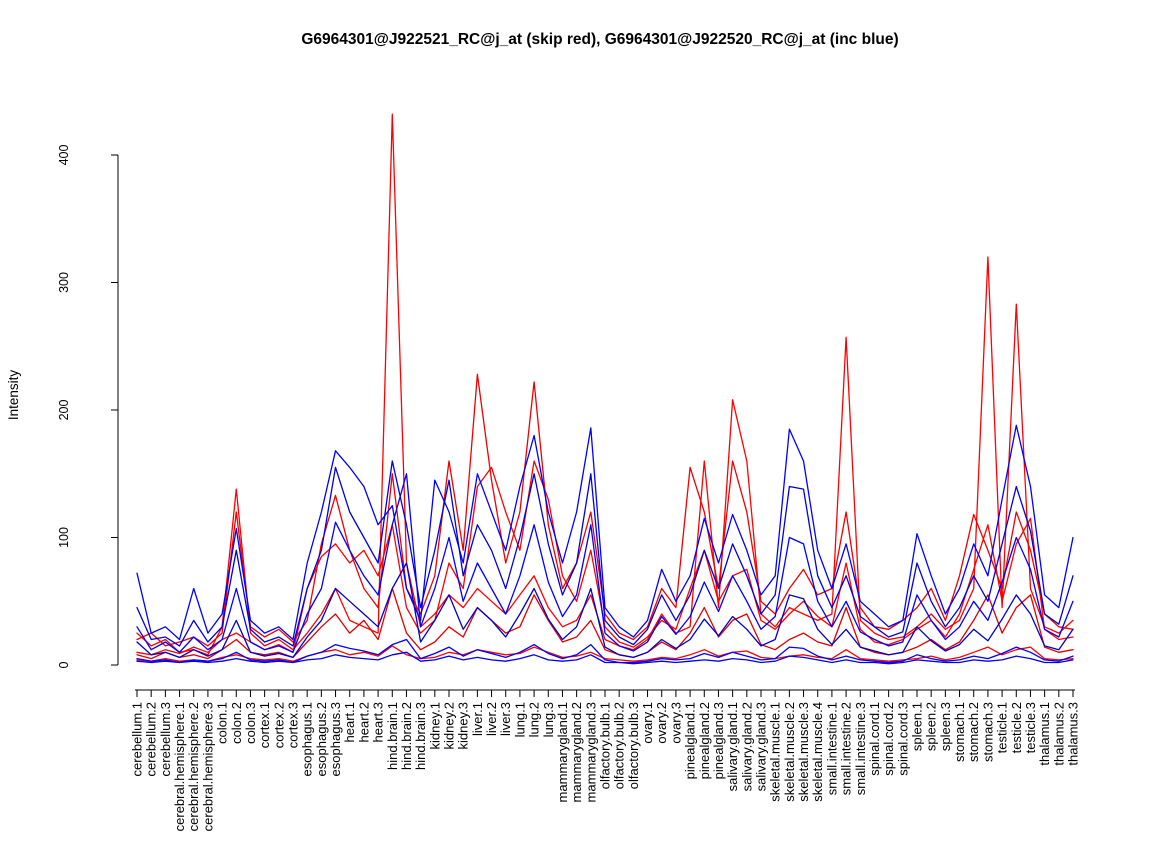  Describe the element at coordinates (264, 725) in the screenshot. I see `x-tick-label: cortex.1` at that location.